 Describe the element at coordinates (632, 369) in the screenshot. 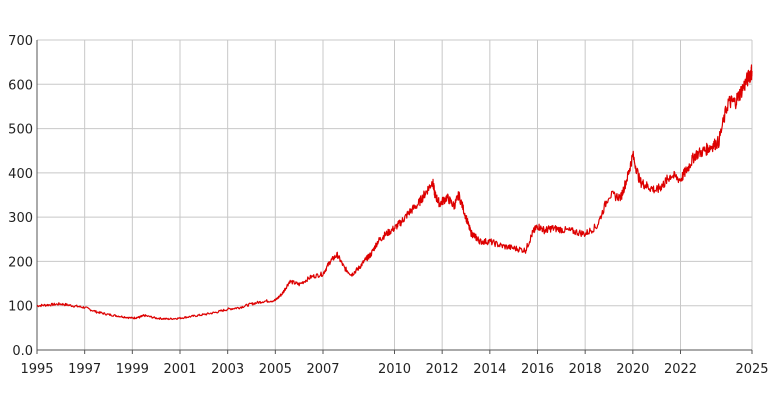

I see `x-tick-label: 2020` at that location.